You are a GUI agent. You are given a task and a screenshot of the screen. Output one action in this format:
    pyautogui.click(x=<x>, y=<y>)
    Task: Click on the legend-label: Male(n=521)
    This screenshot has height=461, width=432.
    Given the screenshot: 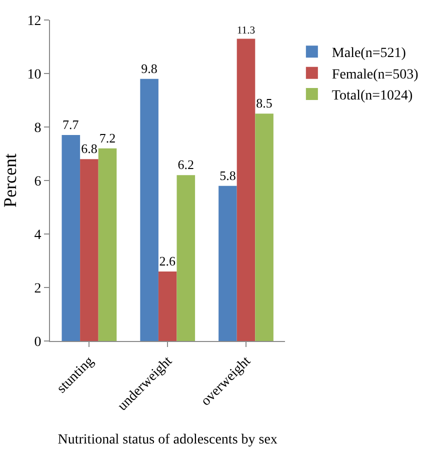 What is the action you would take?
    pyautogui.click(x=369, y=54)
    